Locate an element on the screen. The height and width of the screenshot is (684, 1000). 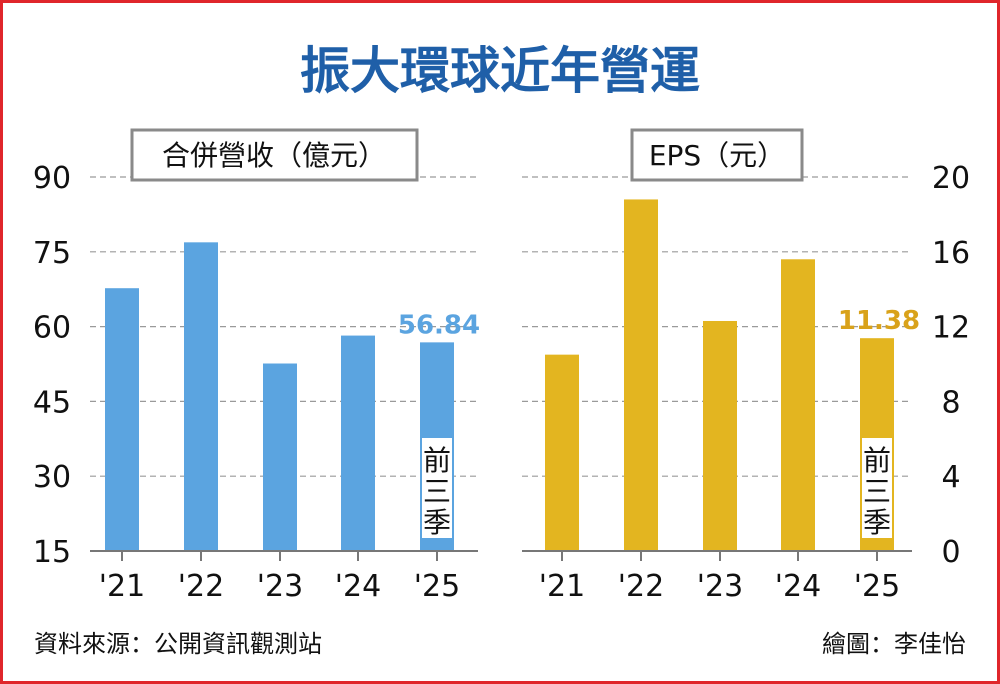
eps-x-tick-label: '23 is located at coordinates (720, 586).